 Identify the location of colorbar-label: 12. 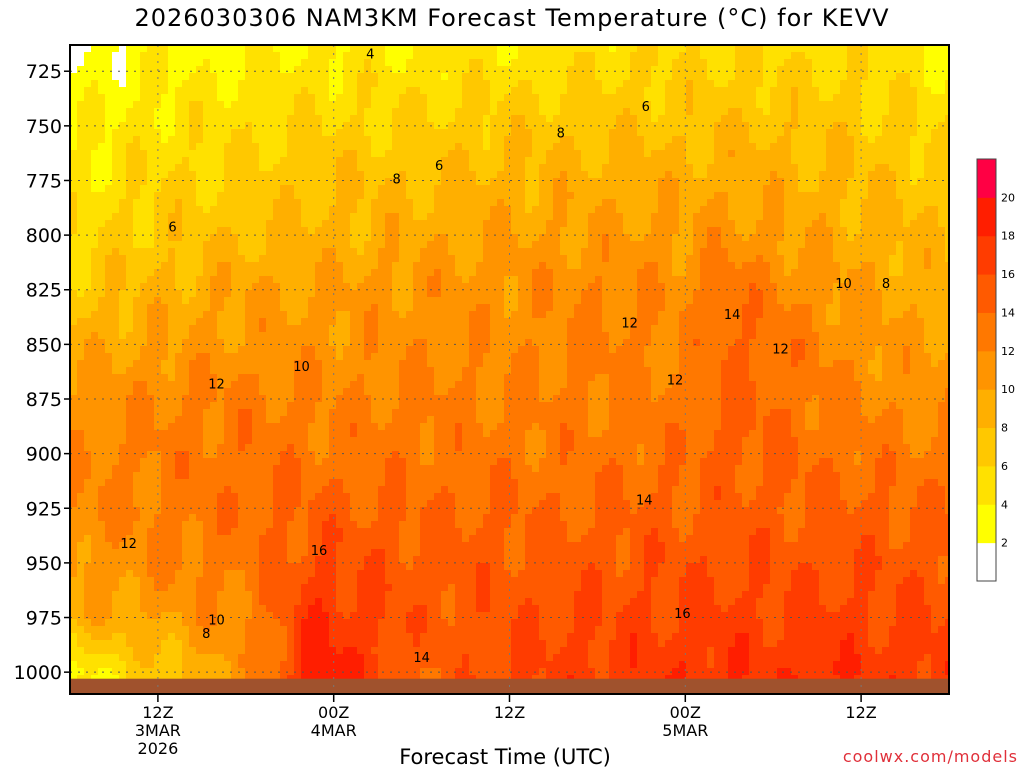
(1008, 351).